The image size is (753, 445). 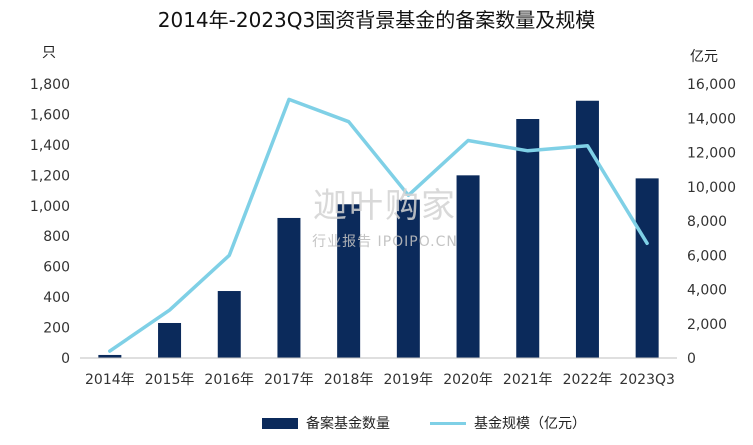 What do you see at coordinates (707, 222) in the screenshot?
I see `right-tick-label: 8,000` at bounding box center [707, 222].